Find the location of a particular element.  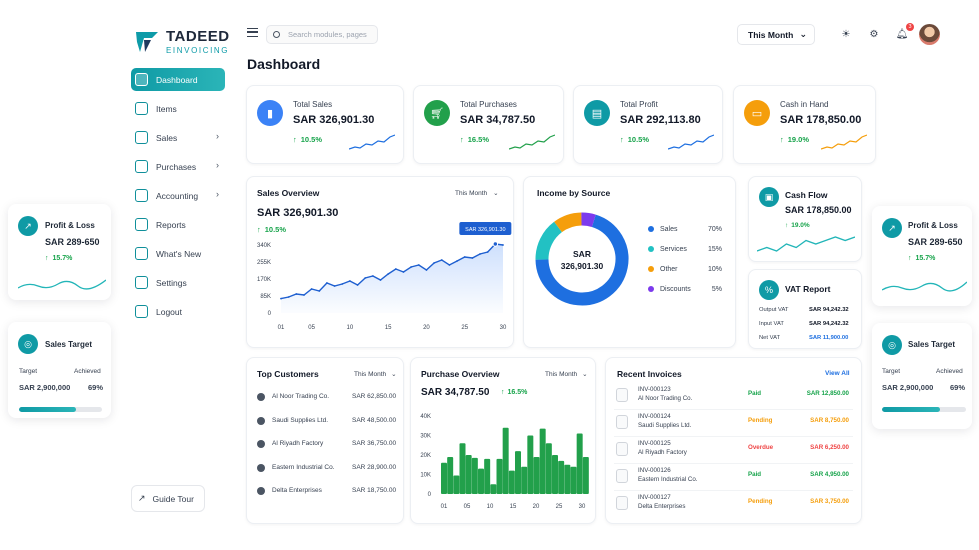

customer-name: Eastern Industrial Co. is located at coordinates (303, 467).